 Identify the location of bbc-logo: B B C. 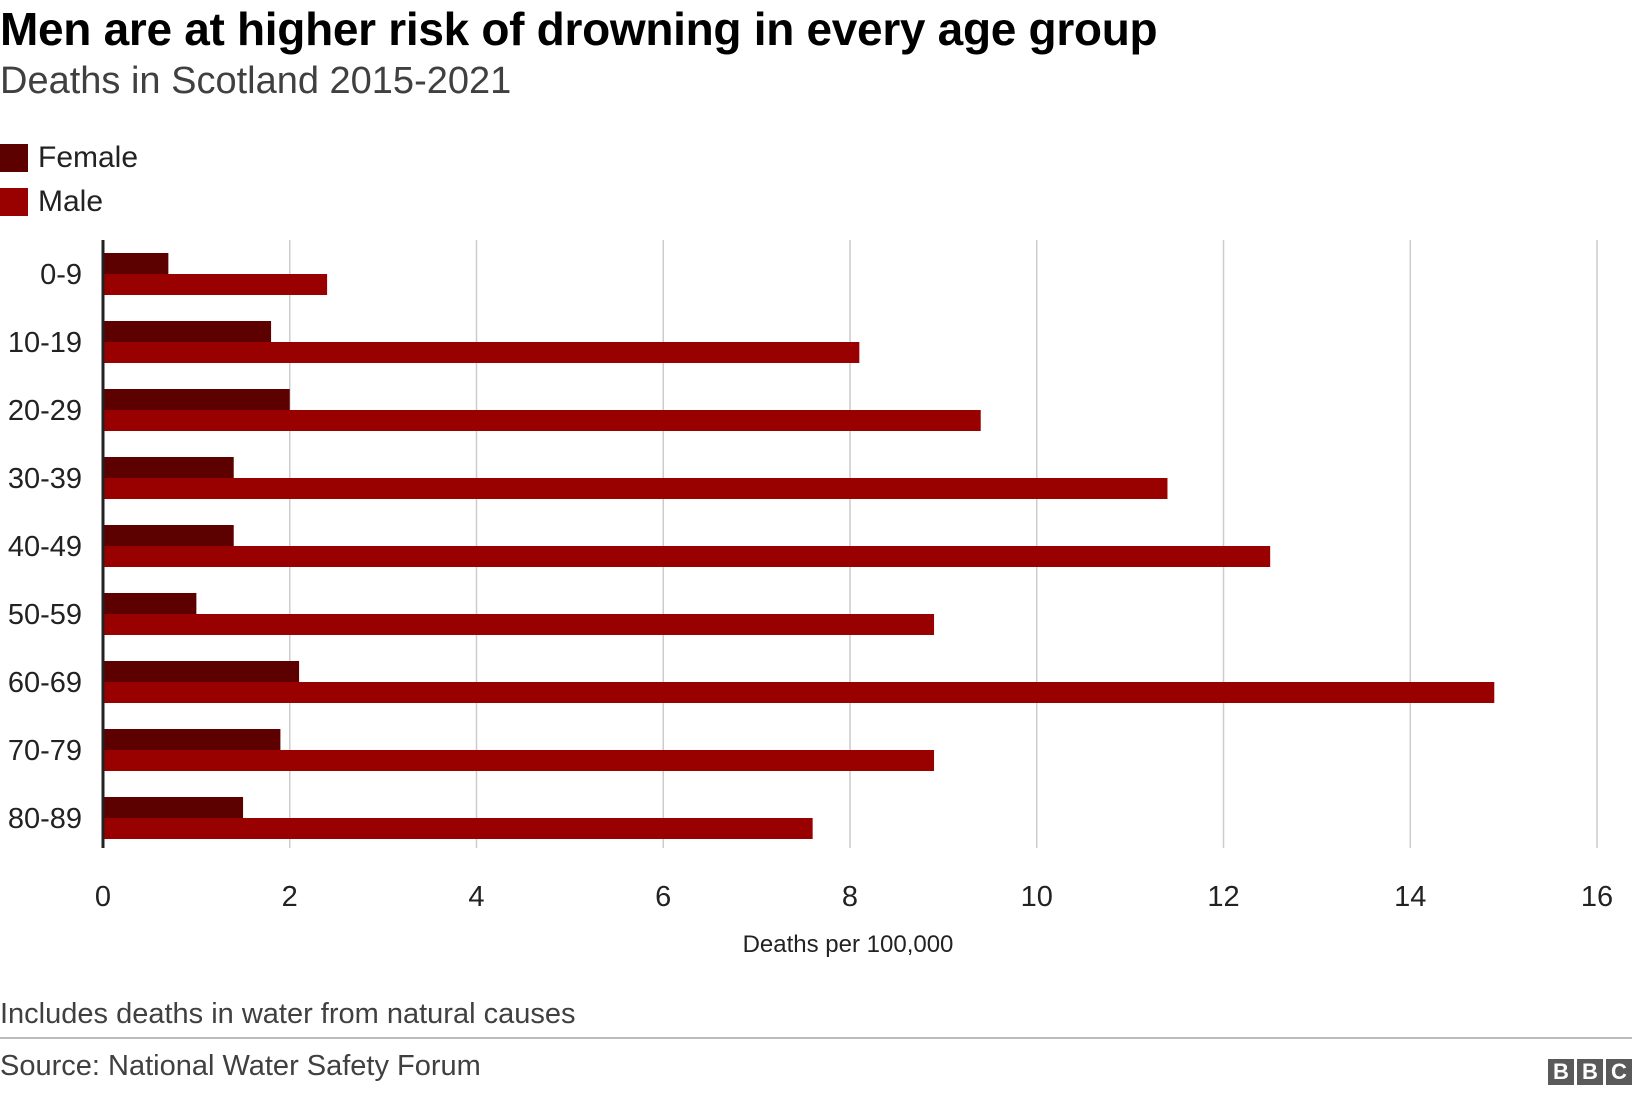
(1590, 1072).